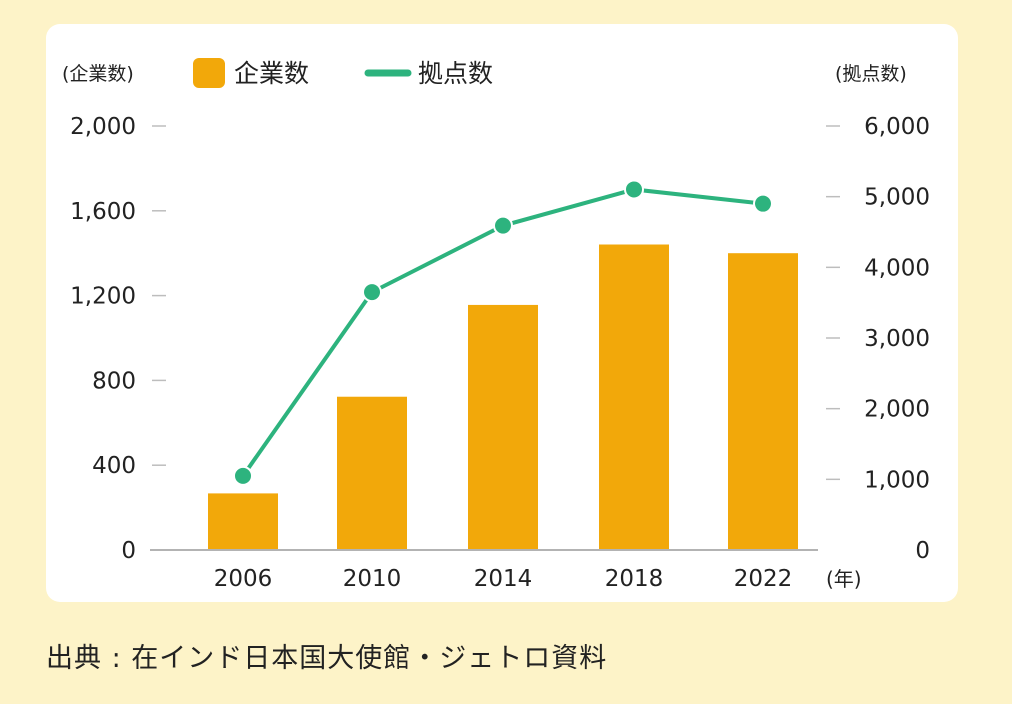 The image size is (1012, 704). I want to click on bar-2006, so click(243, 521).